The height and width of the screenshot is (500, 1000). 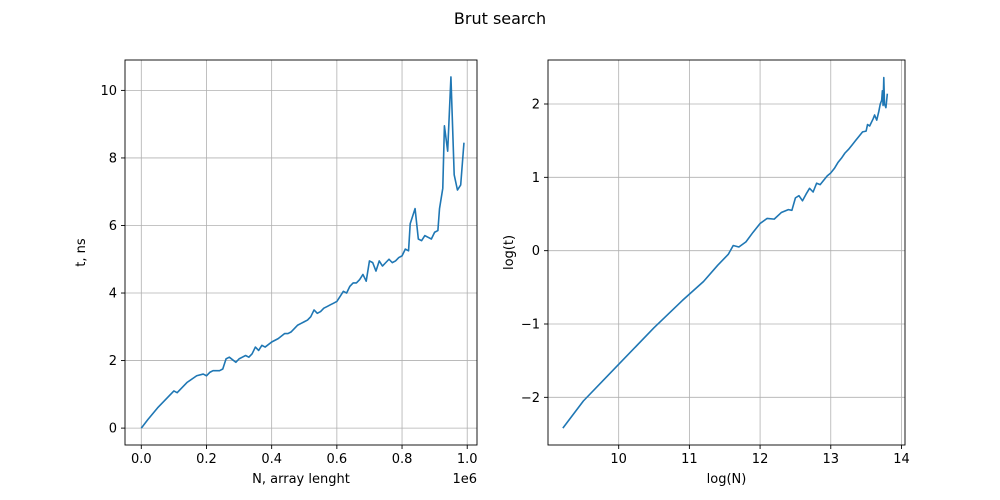 I want to click on left-x-tick-label: 0.0, so click(x=141, y=459).